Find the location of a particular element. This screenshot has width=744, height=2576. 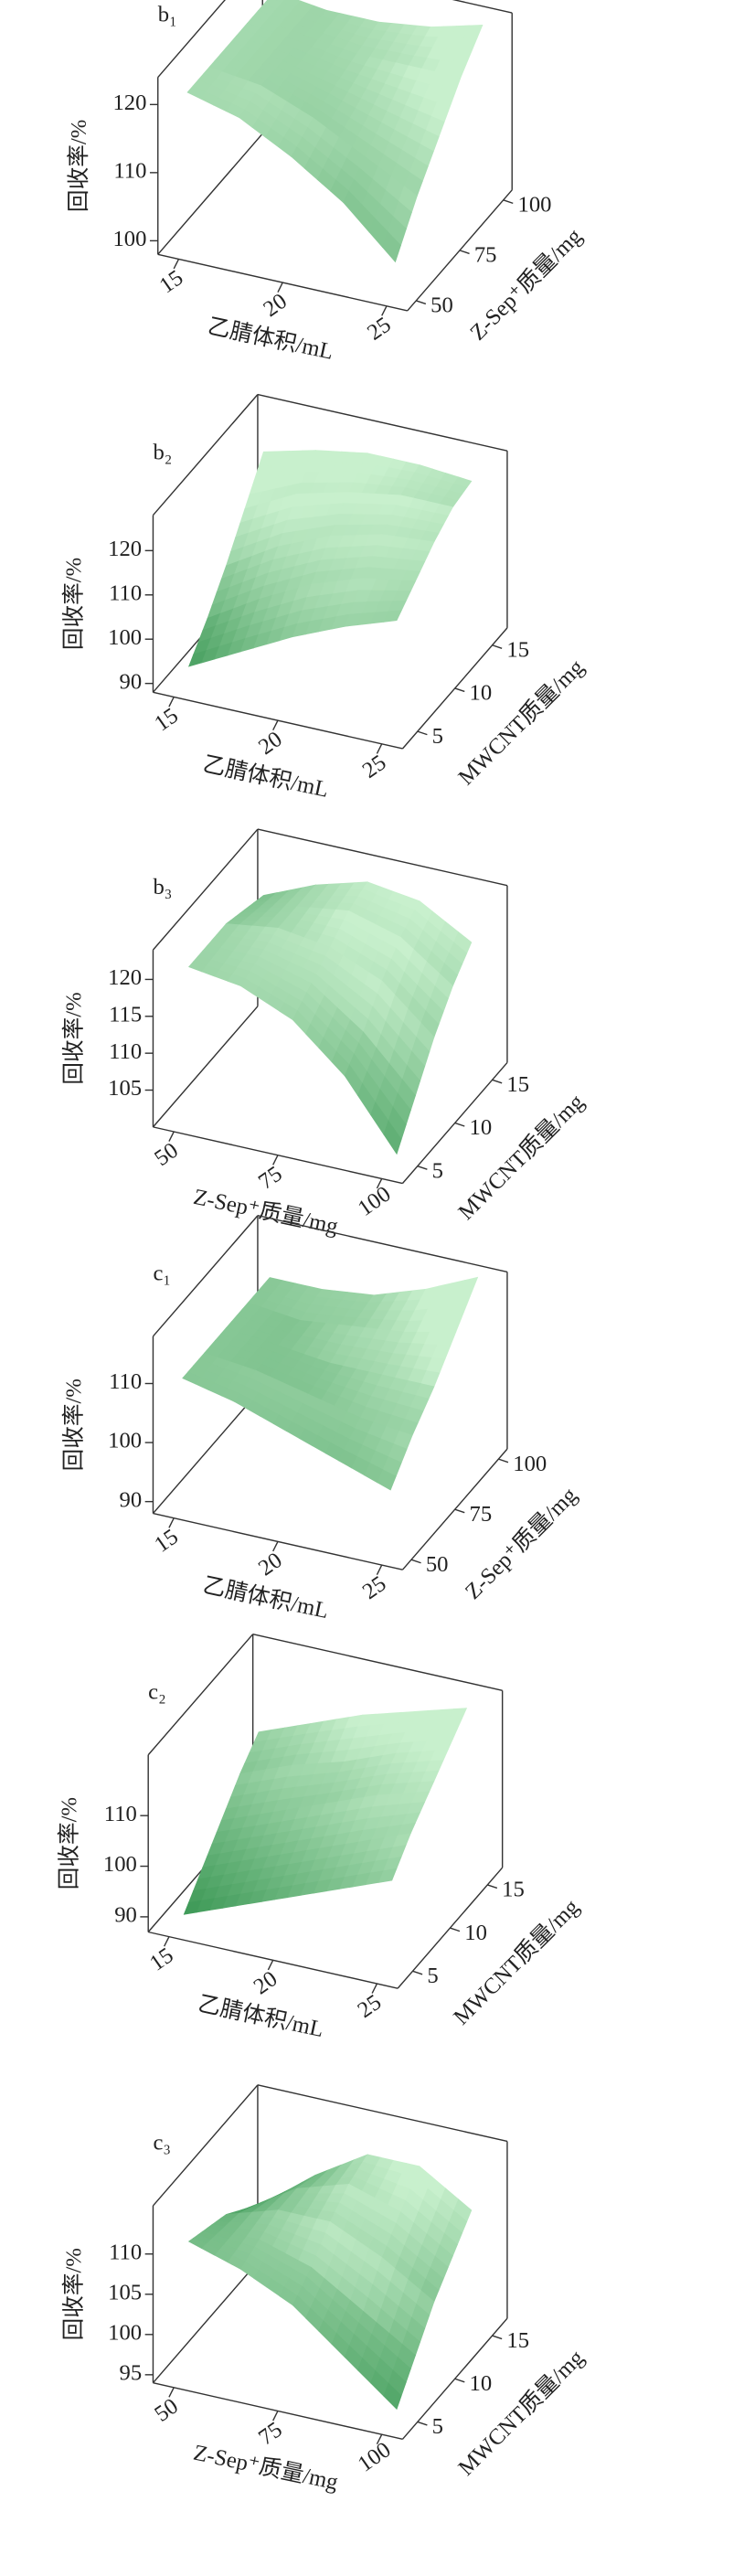

y-tick-label: 75 is located at coordinates (485, 256).